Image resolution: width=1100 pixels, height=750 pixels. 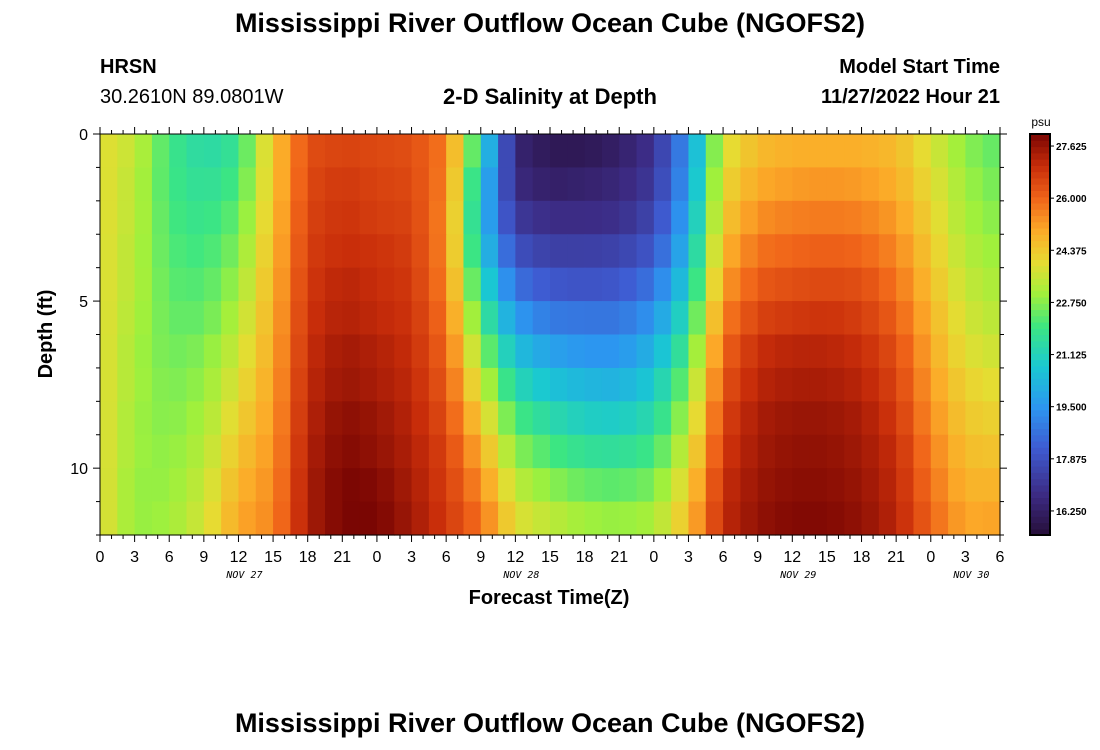 I want to click on station-coords: 30.2610N 89.0801W, so click(x=192, y=97).